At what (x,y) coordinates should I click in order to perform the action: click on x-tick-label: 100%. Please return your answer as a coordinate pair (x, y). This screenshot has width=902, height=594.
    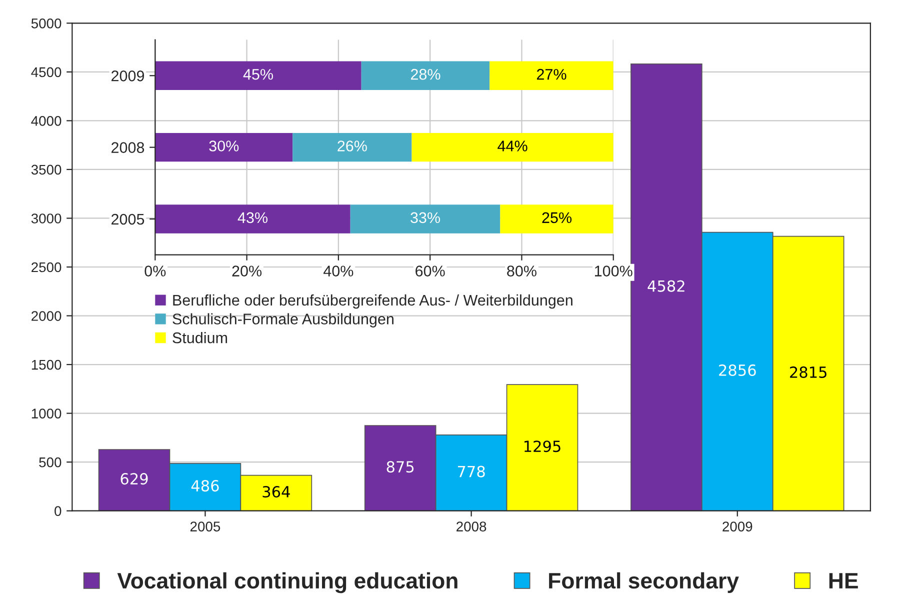
    Looking at the image, I should click on (613, 271).